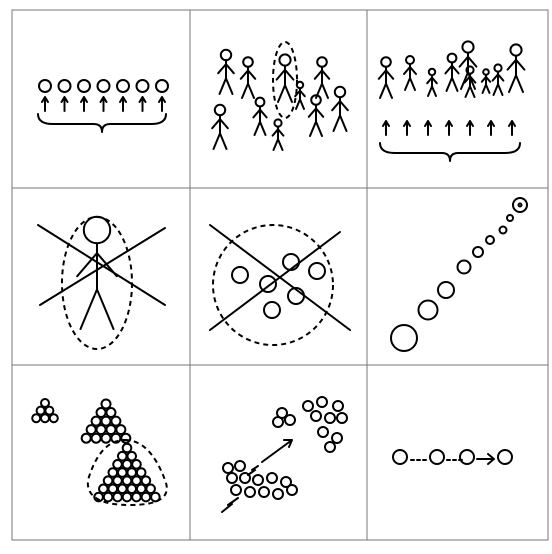 This screenshot has width=552, height=554. What do you see at coordinates (285, 80) in the screenshot?
I see `dashed-outline` at bounding box center [285, 80].